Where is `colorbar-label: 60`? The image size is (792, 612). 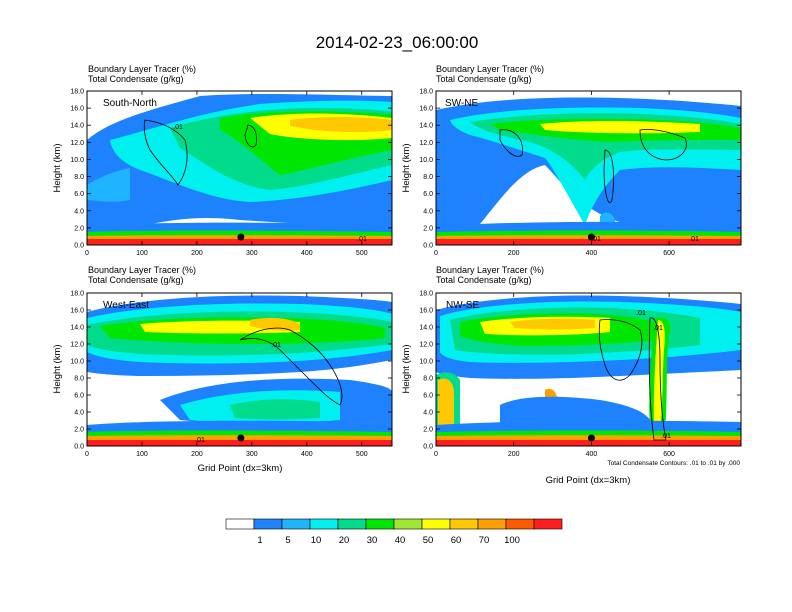
colorbar-label: 60 is located at coordinates (456, 540).